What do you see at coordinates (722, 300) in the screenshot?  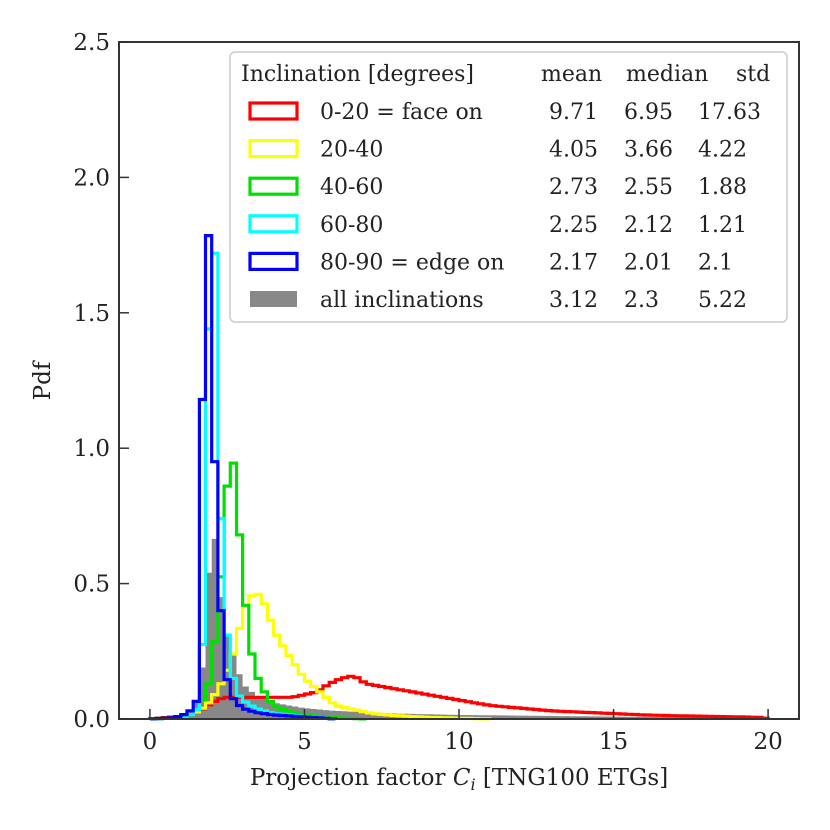 I see `legend-std-5: 5.22` at bounding box center [722, 300].